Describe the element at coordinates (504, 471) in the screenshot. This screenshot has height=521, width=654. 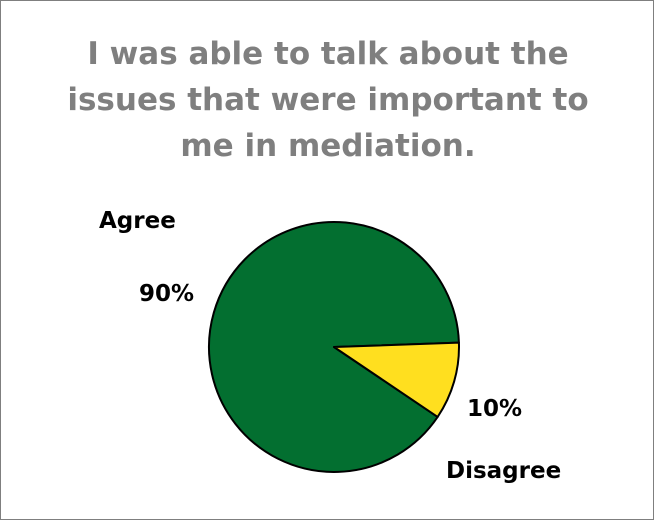
I see `slice-label-disagree-category: Disagree` at that location.